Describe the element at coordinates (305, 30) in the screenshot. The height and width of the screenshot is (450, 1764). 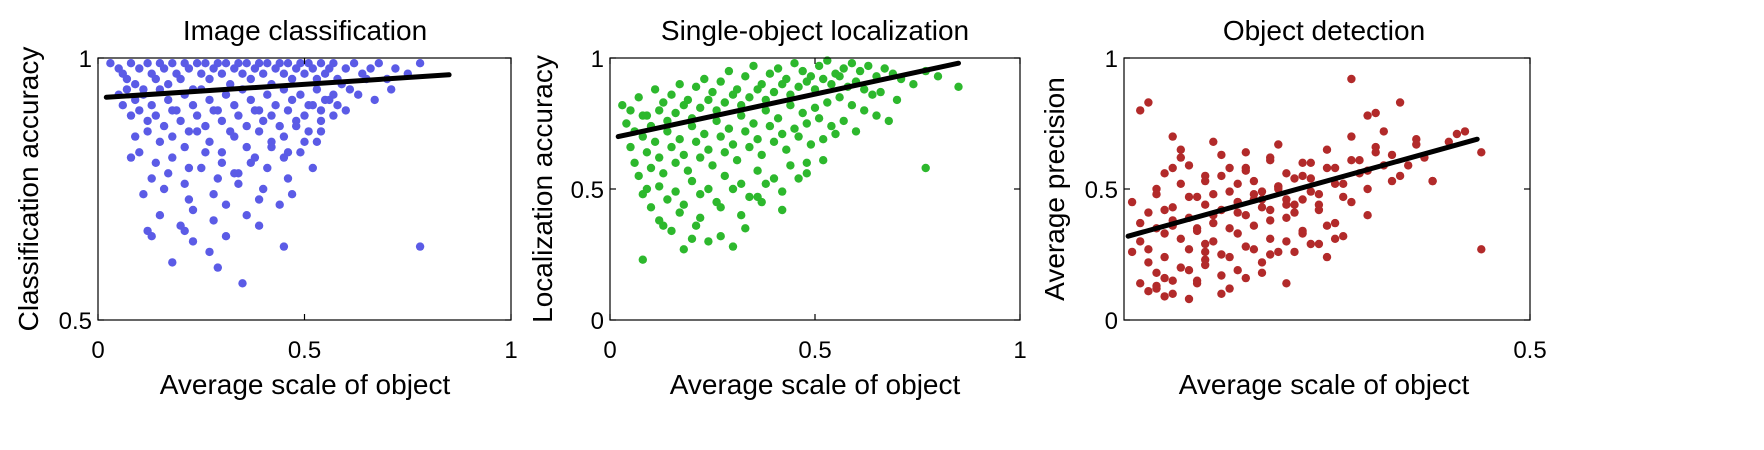
I see `chart-title: Image classification` at that location.